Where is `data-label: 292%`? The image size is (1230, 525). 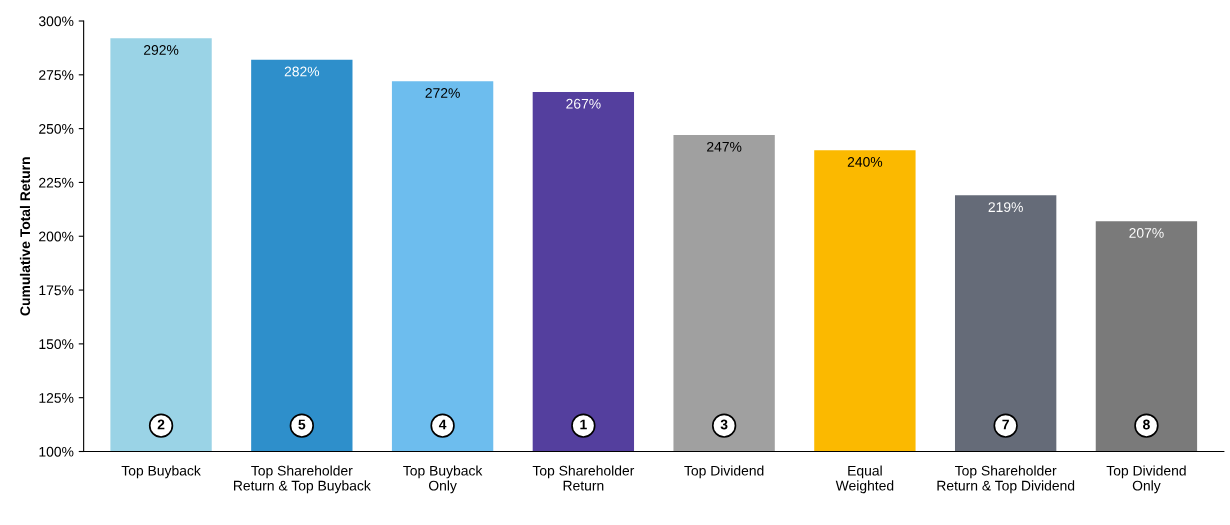 data-label: 292% is located at coordinates (161, 50).